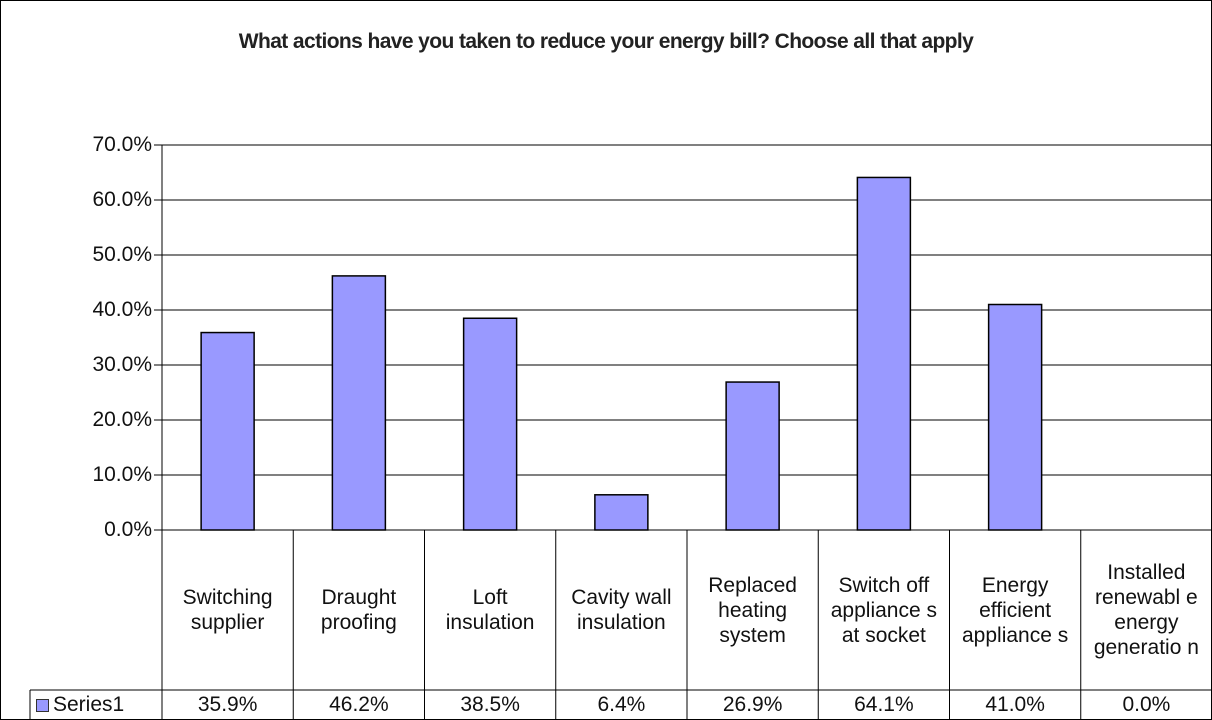  What do you see at coordinates (1015, 610) in the screenshot?
I see `category-label: Energy efficient appliance s` at bounding box center [1015, 610].